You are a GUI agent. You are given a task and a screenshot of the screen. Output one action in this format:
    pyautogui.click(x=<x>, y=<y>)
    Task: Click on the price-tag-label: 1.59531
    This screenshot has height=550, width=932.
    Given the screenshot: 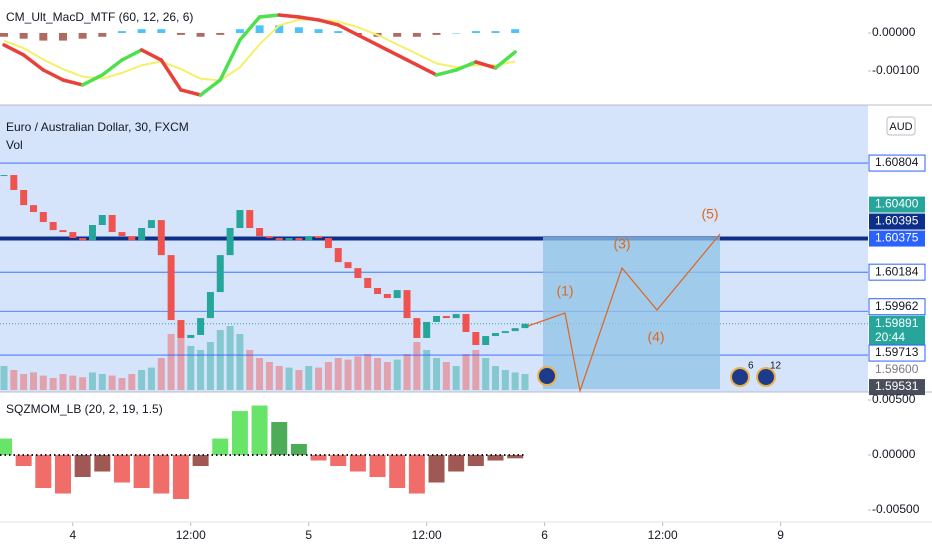 What is the action you would take?
    pyautogui.click(x=897, y=386)
    